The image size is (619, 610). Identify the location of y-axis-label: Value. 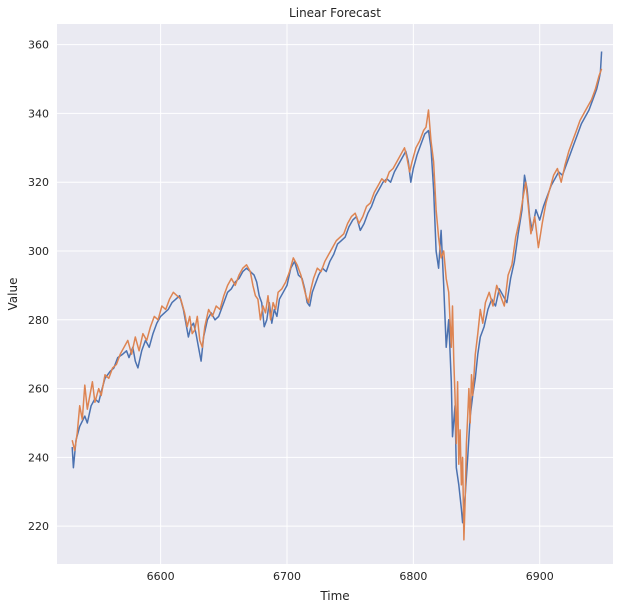
(13, 294).